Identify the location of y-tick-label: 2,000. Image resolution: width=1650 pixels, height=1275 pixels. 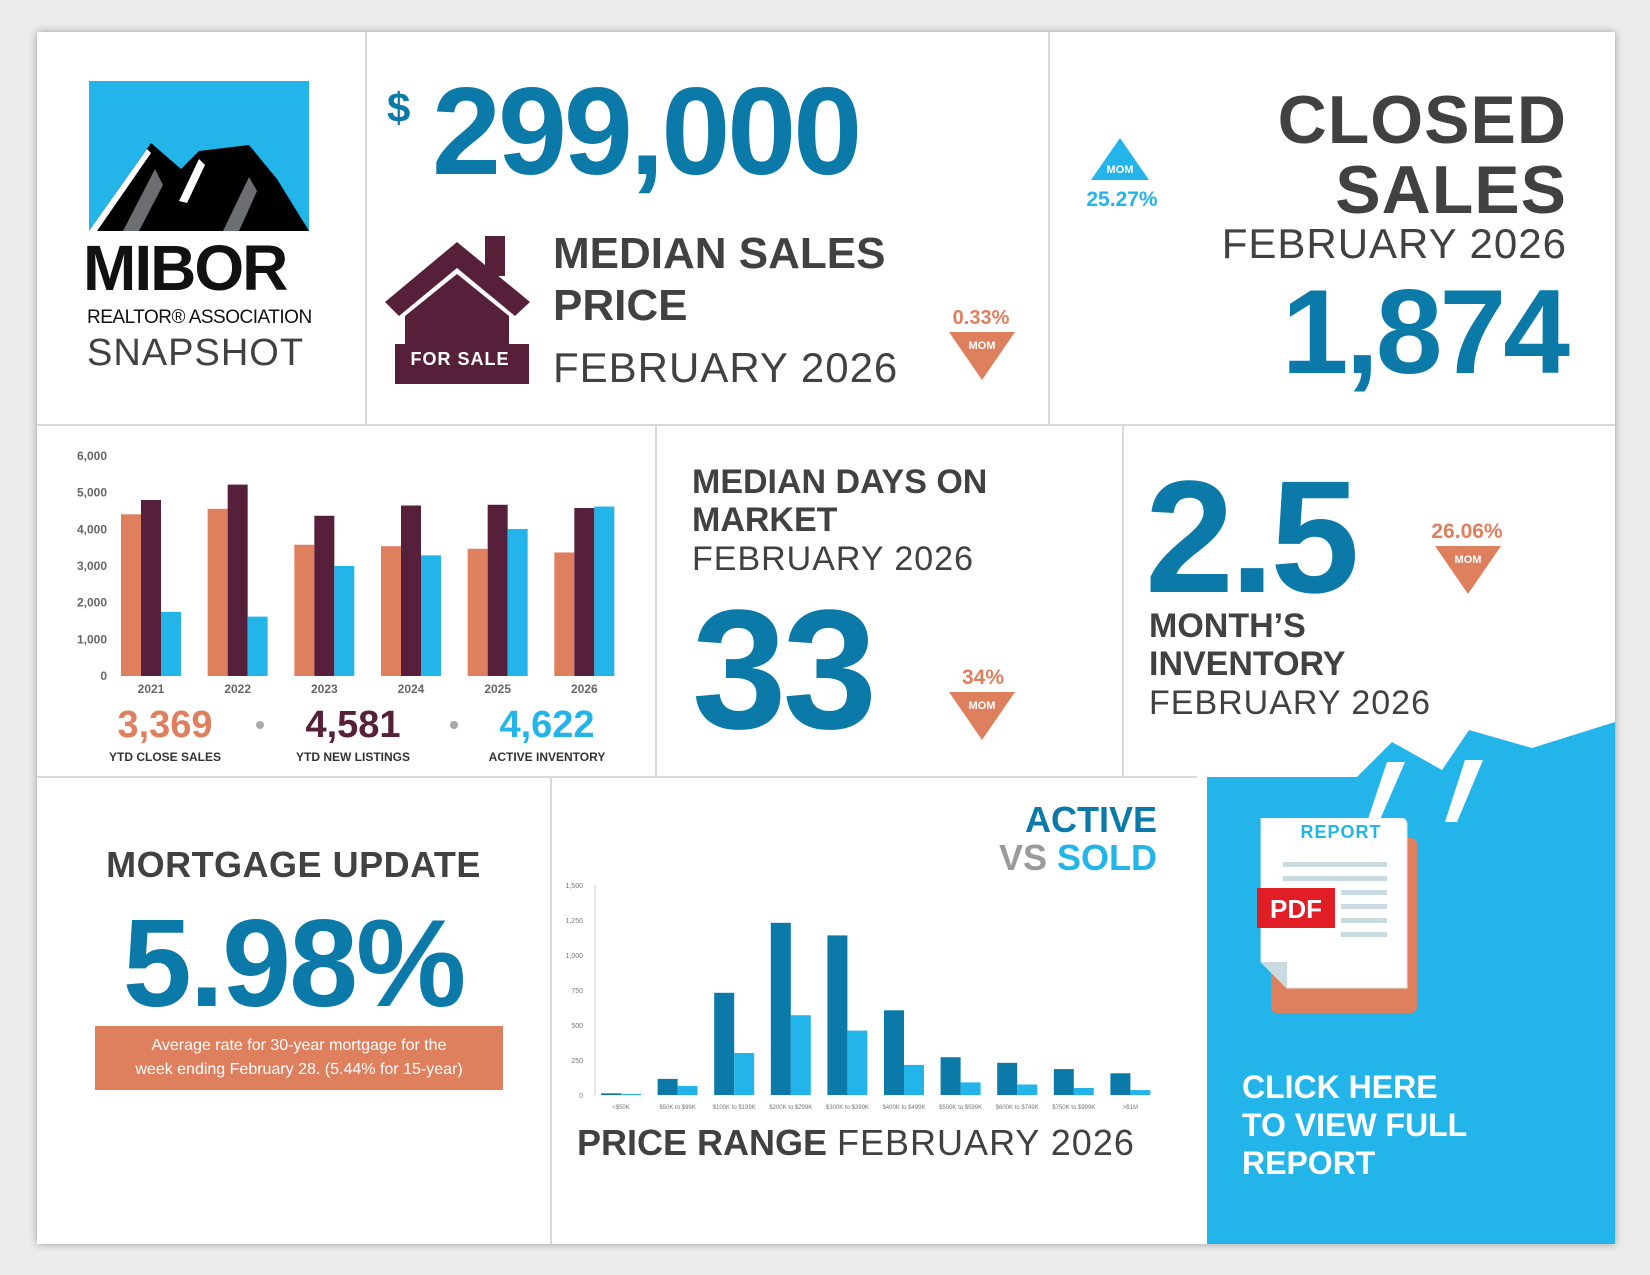
(92, 603).